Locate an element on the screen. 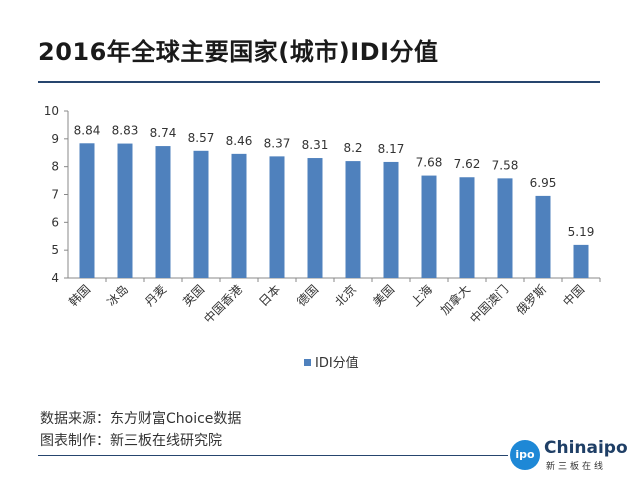 The width and height of the screenshot is (640, 489). data-source-text: 数据来源：东方财富Choice数据 is located at coordinates (141, 419).